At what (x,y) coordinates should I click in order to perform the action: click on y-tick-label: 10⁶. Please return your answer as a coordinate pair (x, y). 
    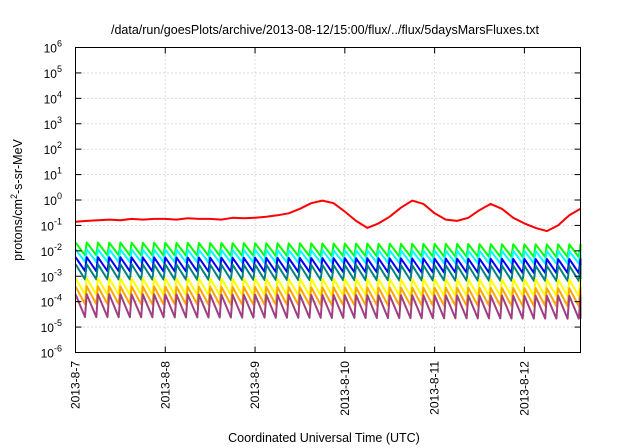
    Looking at the image, I should click on (53, 47).